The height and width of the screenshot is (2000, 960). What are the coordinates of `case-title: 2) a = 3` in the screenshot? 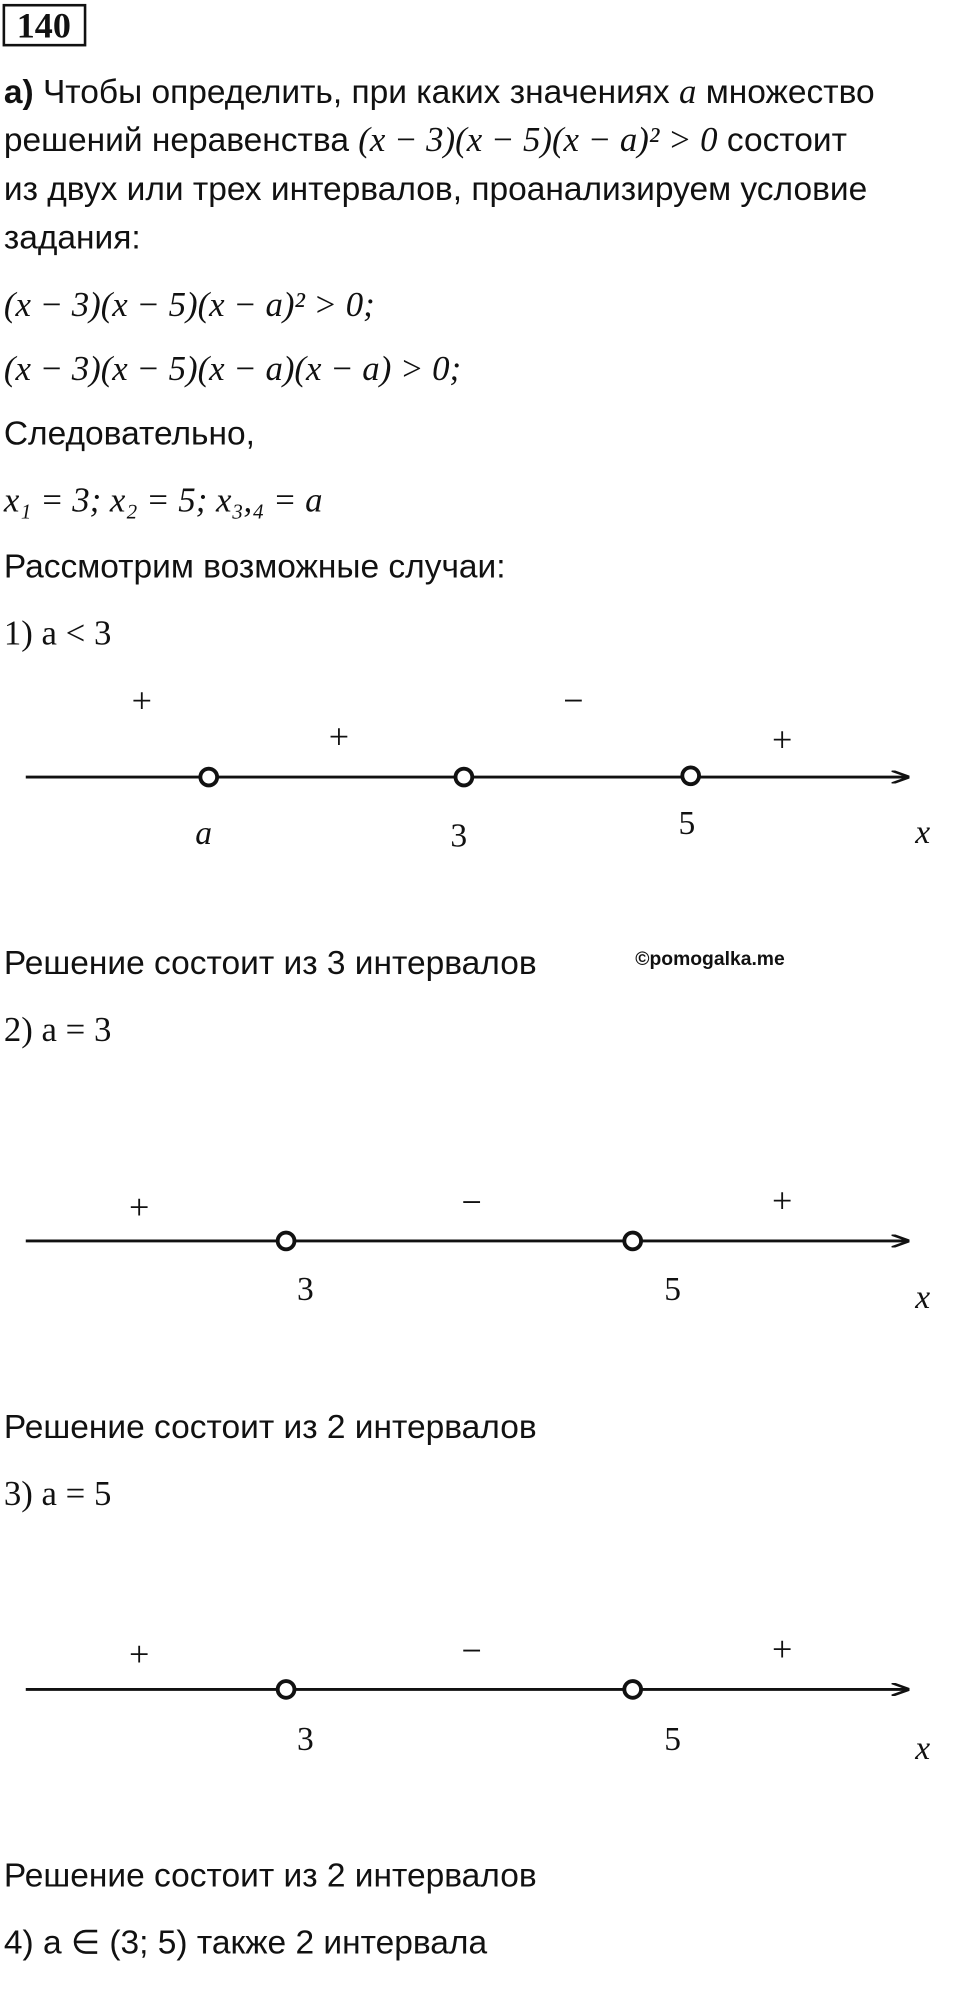 It's located at (58, 1029).